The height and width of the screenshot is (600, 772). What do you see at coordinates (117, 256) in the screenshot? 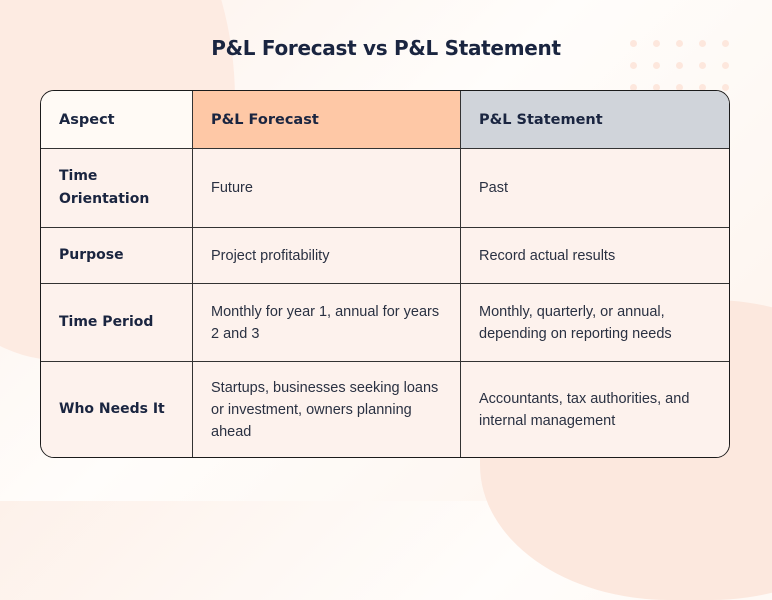
I see `row-aspect: Purpose` at bounding box center [117, 256].